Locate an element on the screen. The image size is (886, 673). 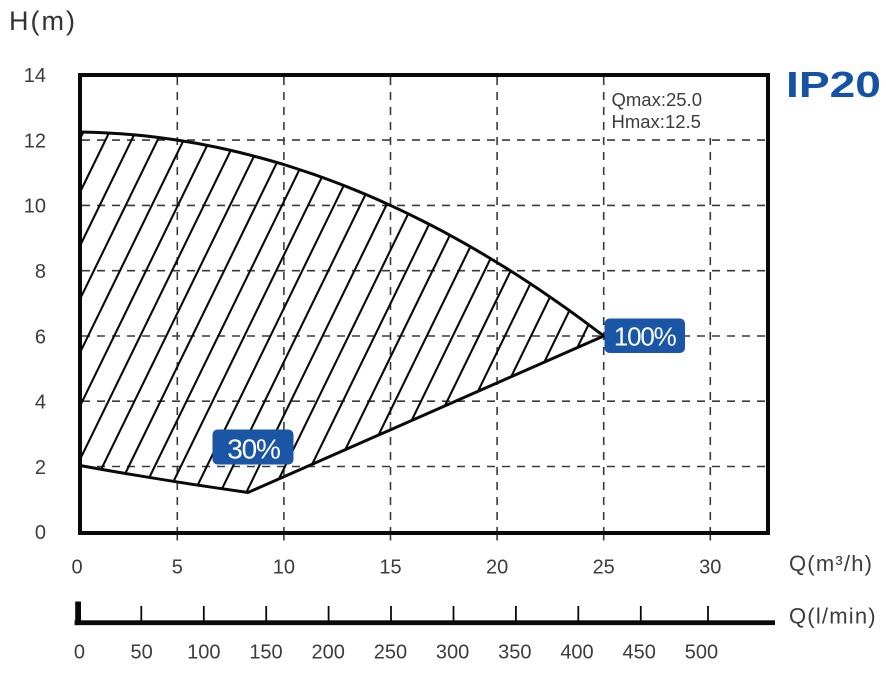
svg-text: 30% is located at coordinates (253, 449).